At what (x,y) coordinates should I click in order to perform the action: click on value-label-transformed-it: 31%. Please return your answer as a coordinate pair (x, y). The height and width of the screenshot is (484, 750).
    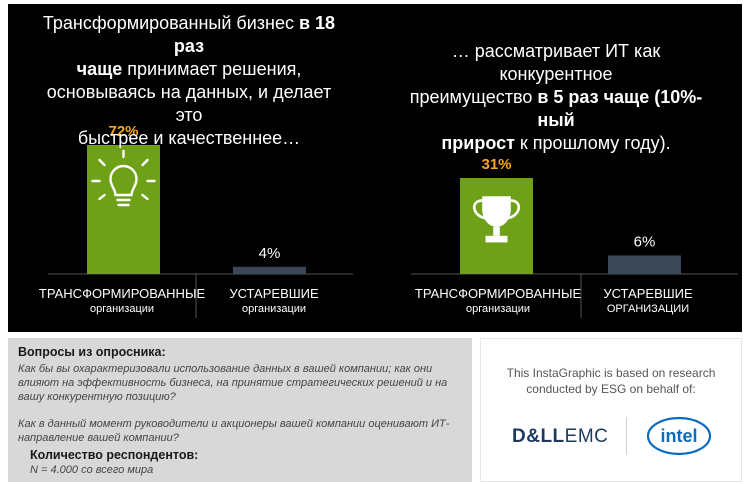
    Looking at the image, I should click on (496, 164).